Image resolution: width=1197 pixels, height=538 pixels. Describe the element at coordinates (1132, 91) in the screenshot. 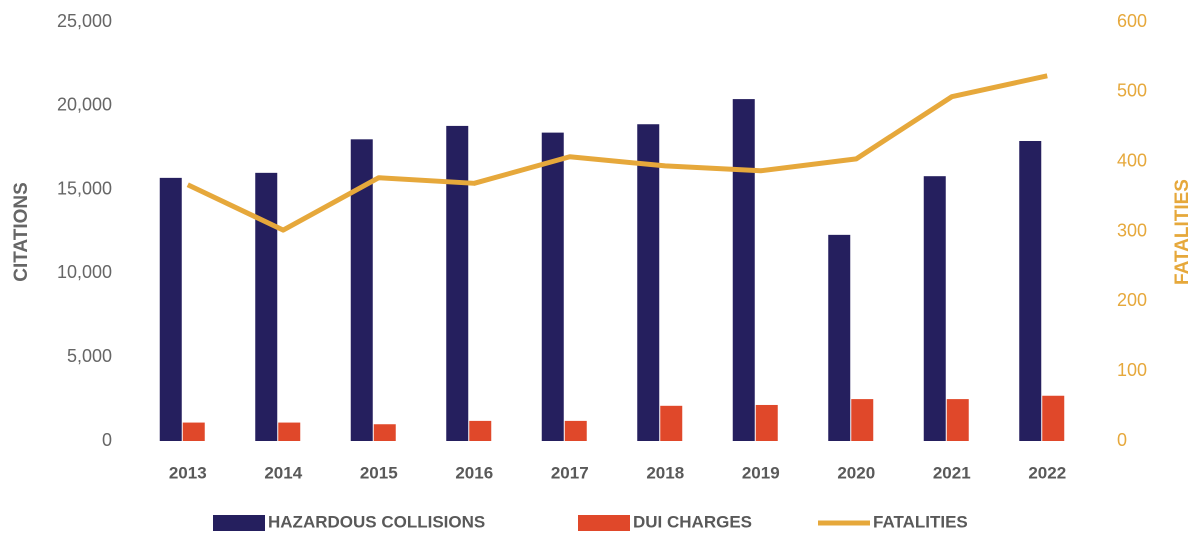

I see `y2-tick-label: 500` at that location.